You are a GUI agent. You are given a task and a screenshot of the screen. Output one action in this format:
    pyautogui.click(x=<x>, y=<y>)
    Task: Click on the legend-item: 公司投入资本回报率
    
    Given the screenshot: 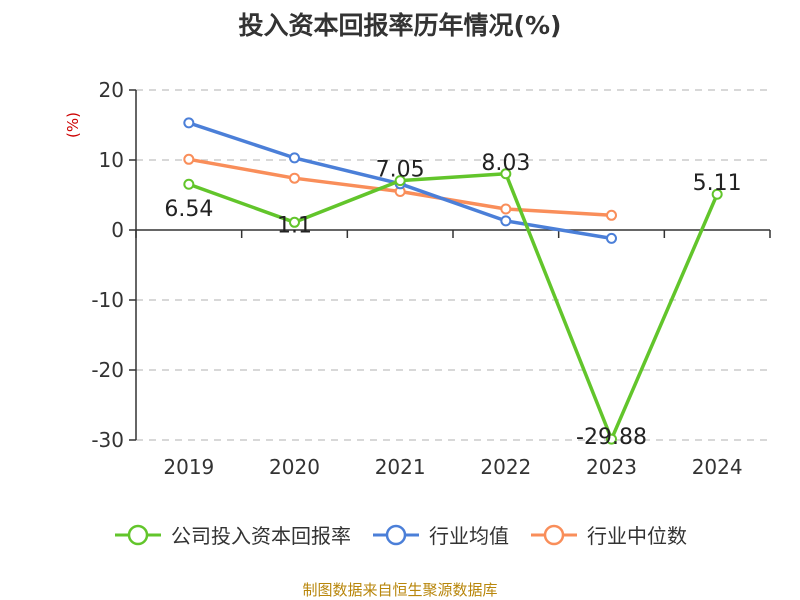 What is the action you would take?
    pyautogui.click(x=232, y=534)
    